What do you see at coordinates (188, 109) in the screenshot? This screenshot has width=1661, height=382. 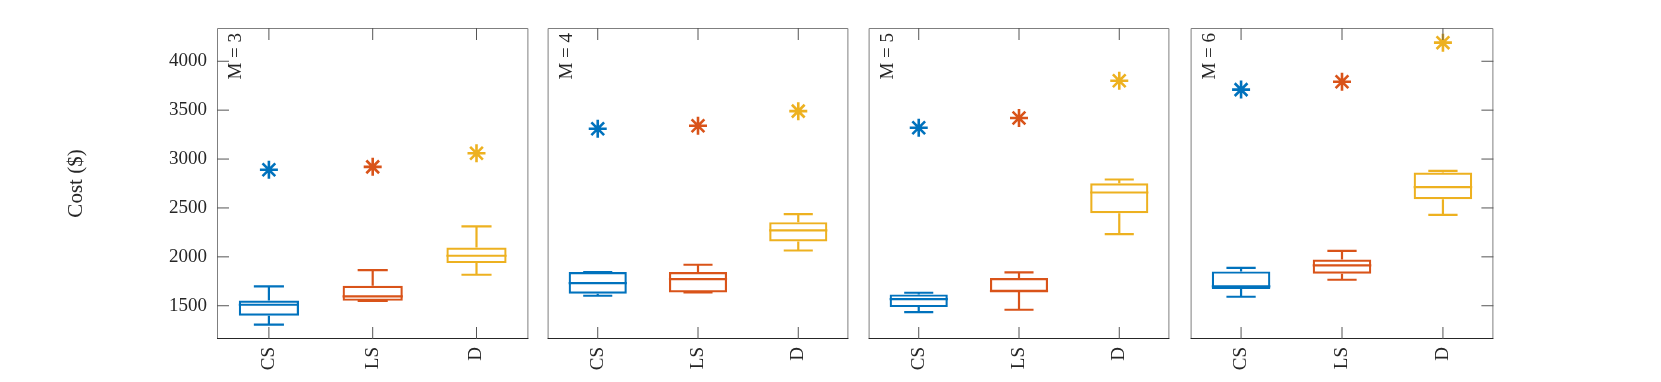 I see `y-tick-label: 3500` at bounding box center [188, 109].